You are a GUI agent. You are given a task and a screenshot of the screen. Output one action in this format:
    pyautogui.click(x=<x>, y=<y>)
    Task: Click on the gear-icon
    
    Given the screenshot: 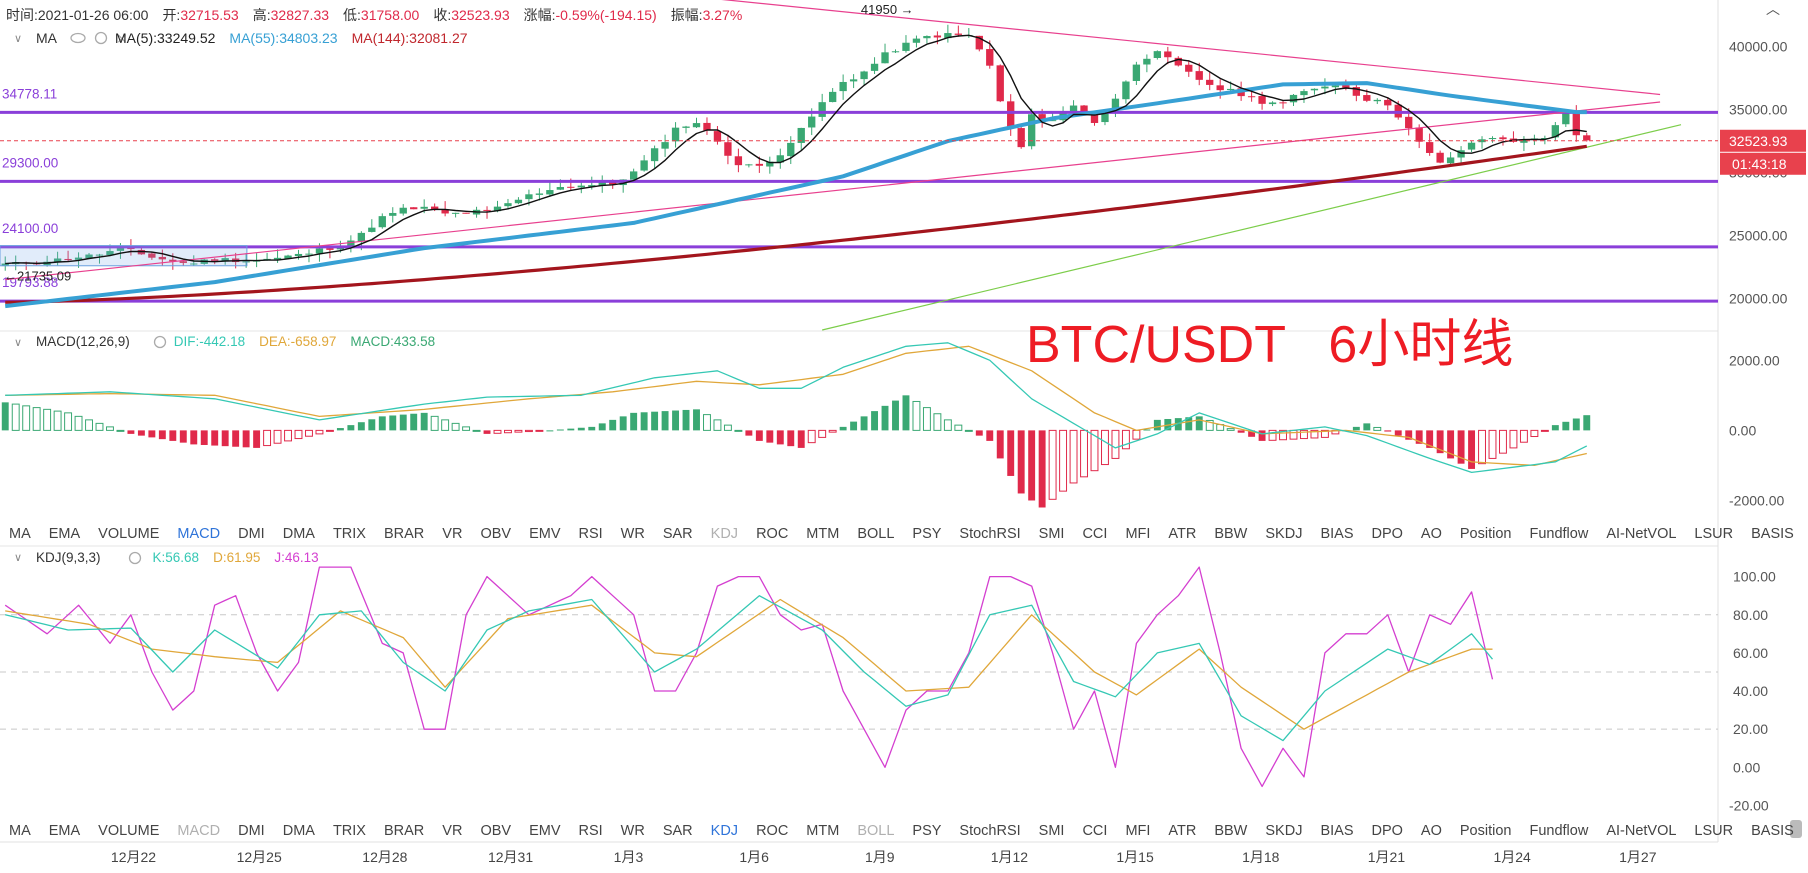 What is the action you would take?
    pyautogui.click(x=101, y=38)
    